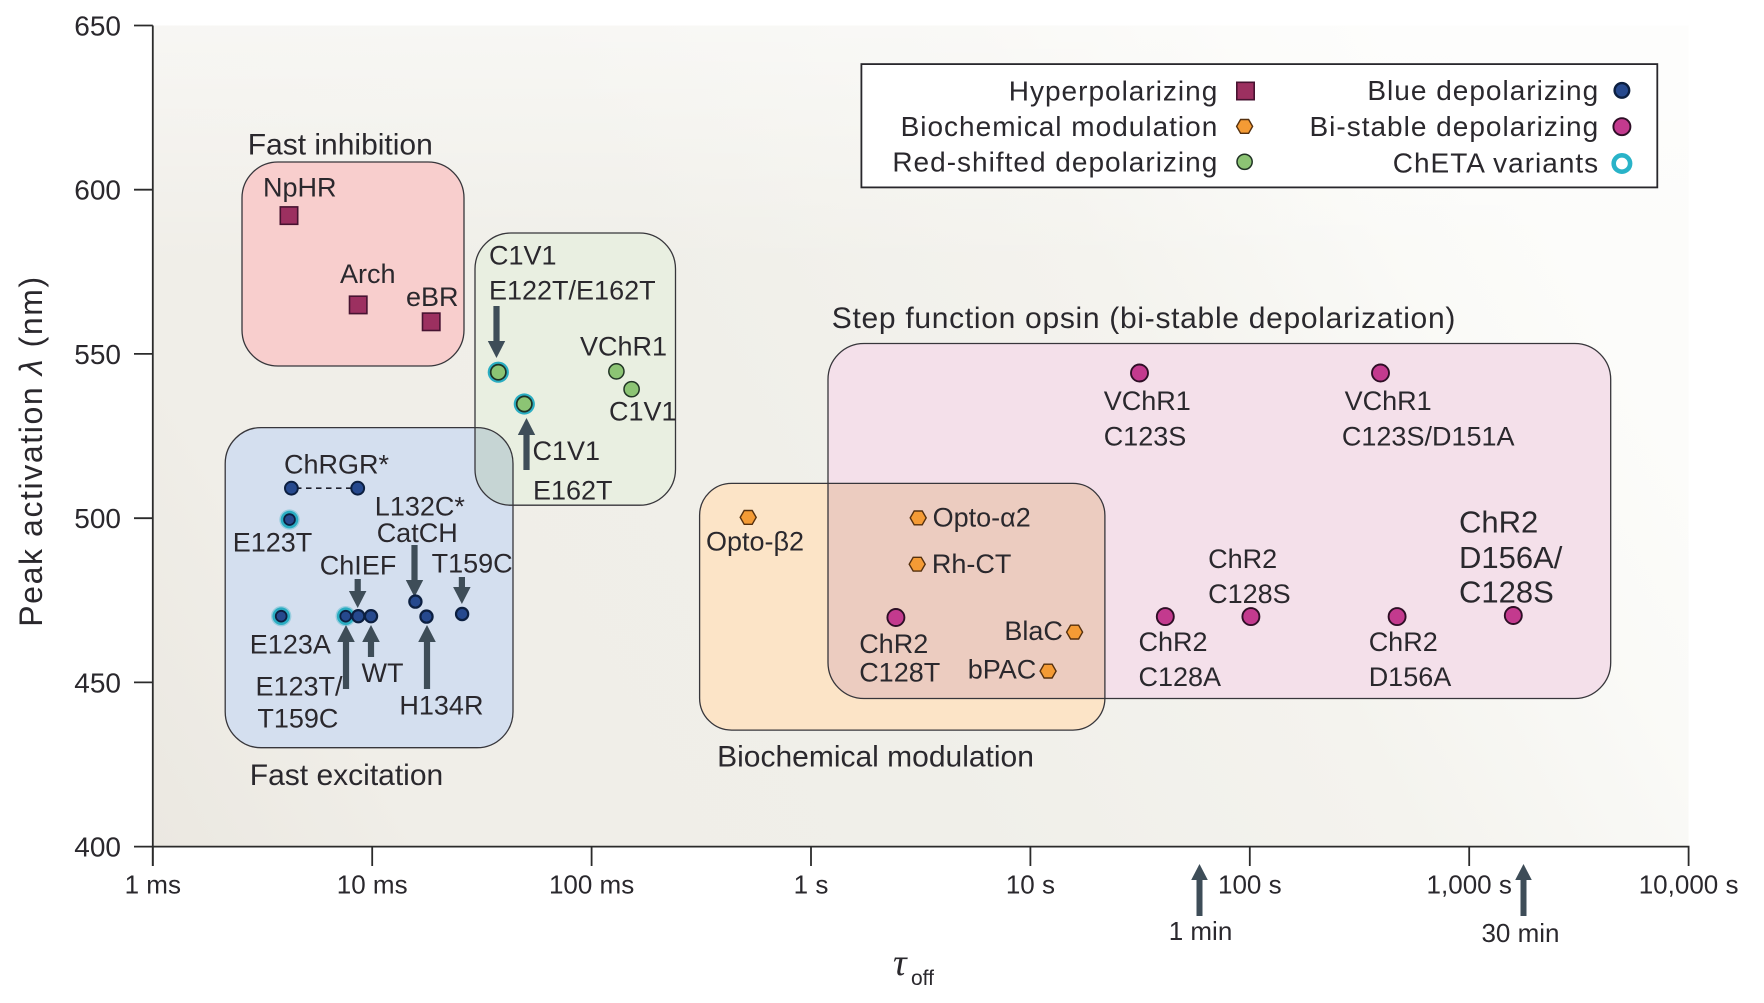  Describe the element at coordinates (572, 291) in the screenshot. I see `svg-text: E122T/E162T` at that location.